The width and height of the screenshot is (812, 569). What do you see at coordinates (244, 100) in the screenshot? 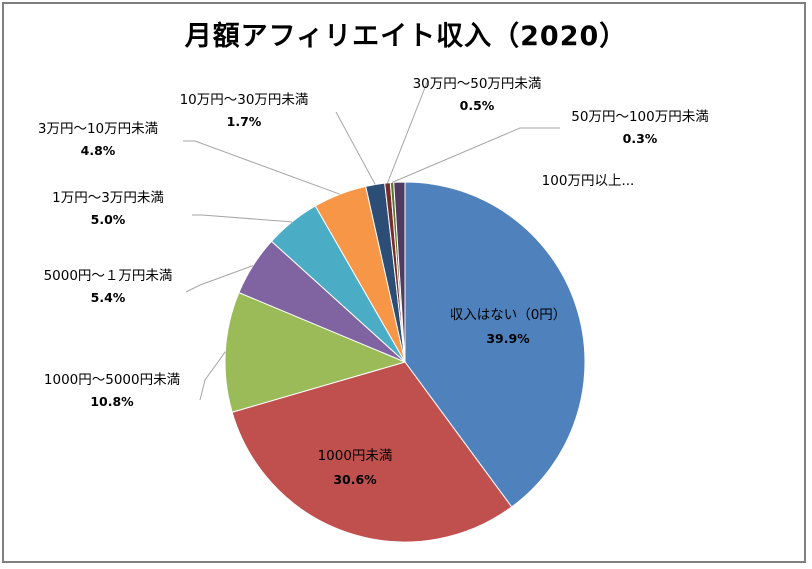
I see `slice-label-6: 10万円～30万円未満` at bounding box center [244, 100].